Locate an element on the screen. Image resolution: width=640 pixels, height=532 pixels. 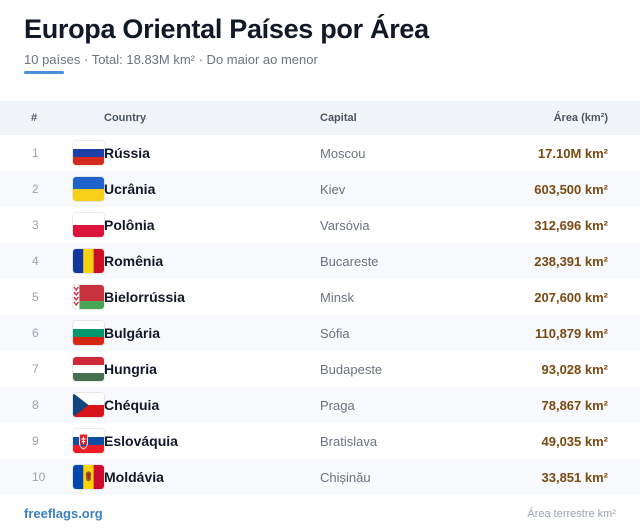
page-footer: freeflags.org Área terrestre km² is located at coordinates (320, 513).